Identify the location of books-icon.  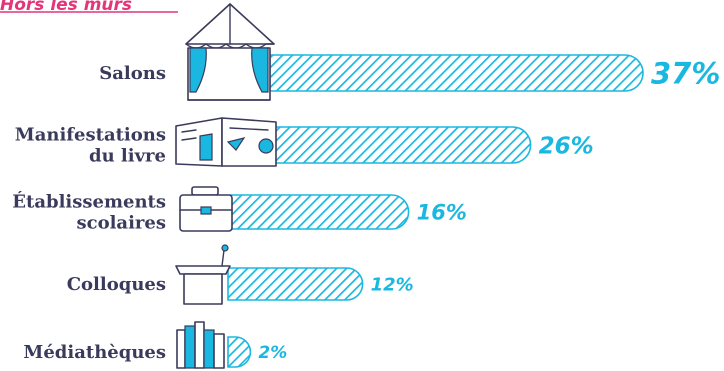
(200, 345).